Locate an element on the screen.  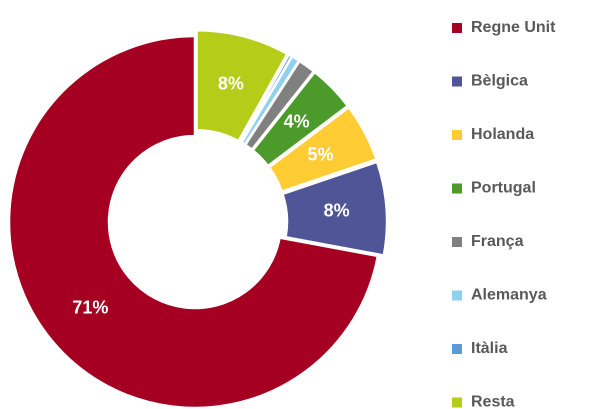
legend-text: Portugal is located at coordinates (503, 188).